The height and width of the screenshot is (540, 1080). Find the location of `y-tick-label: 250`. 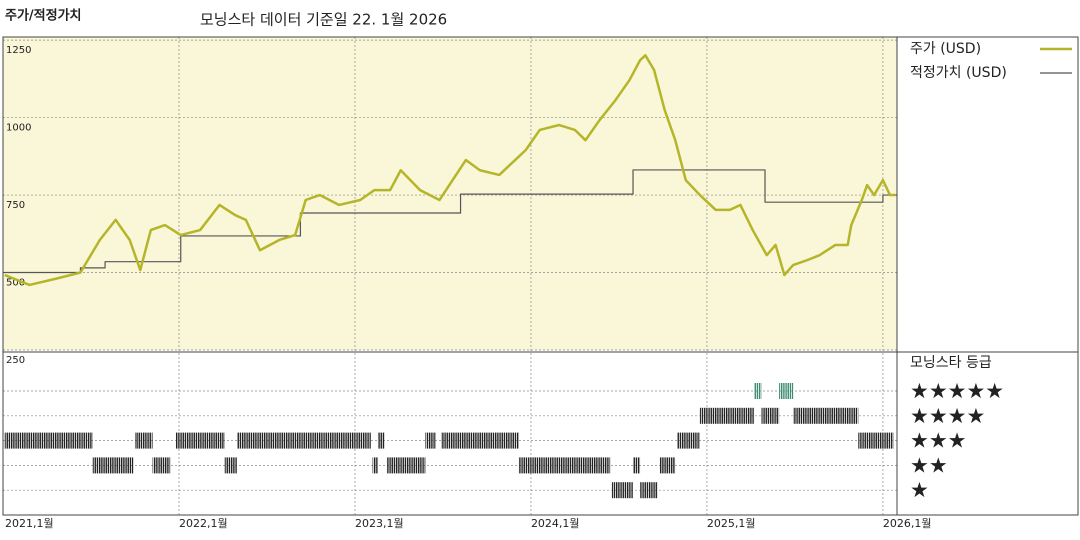

y-tick-label: 250 is located at coordinates (15, 360).